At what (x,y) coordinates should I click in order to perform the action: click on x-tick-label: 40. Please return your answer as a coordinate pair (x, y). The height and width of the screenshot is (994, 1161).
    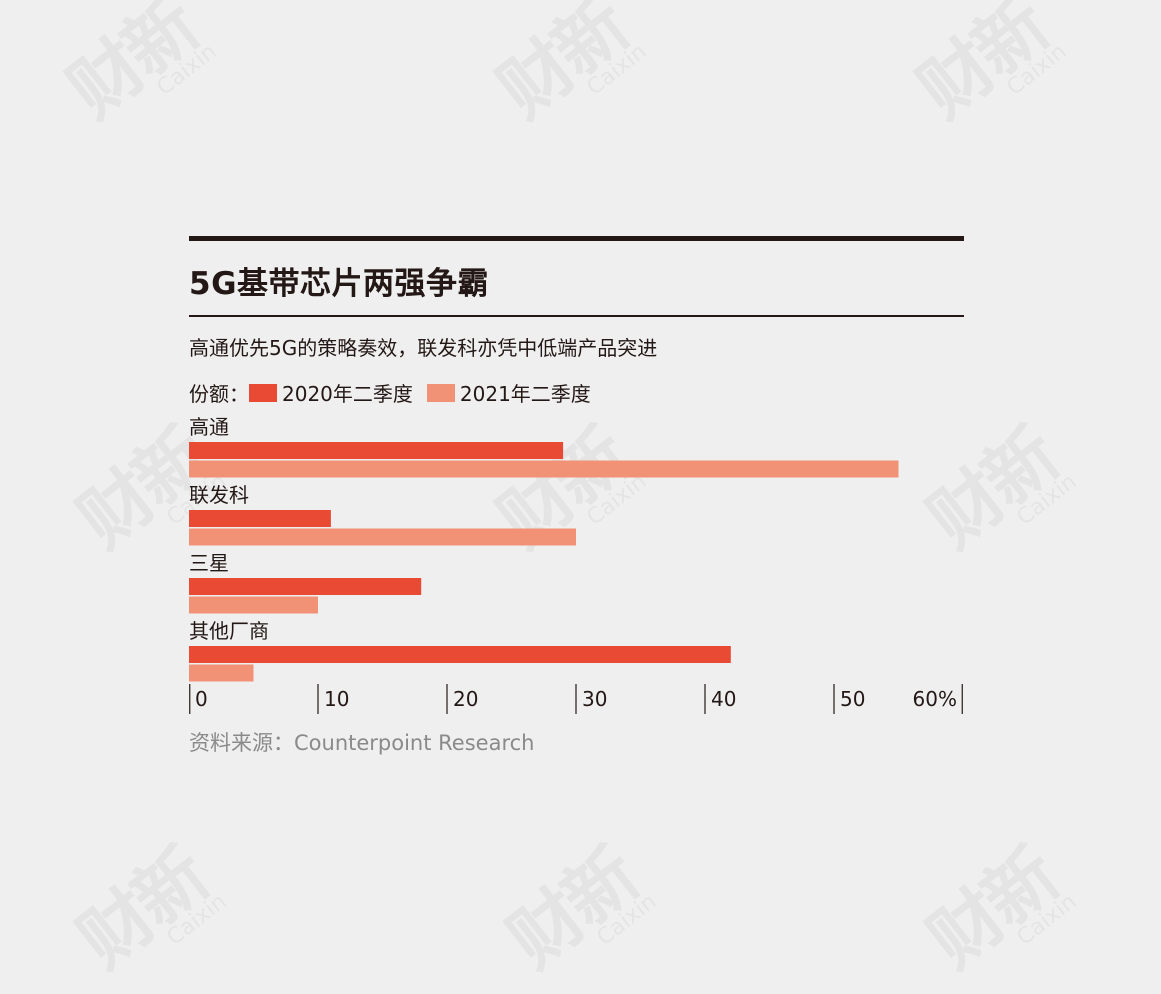
    Looking at the image, I should click on (723, 699).